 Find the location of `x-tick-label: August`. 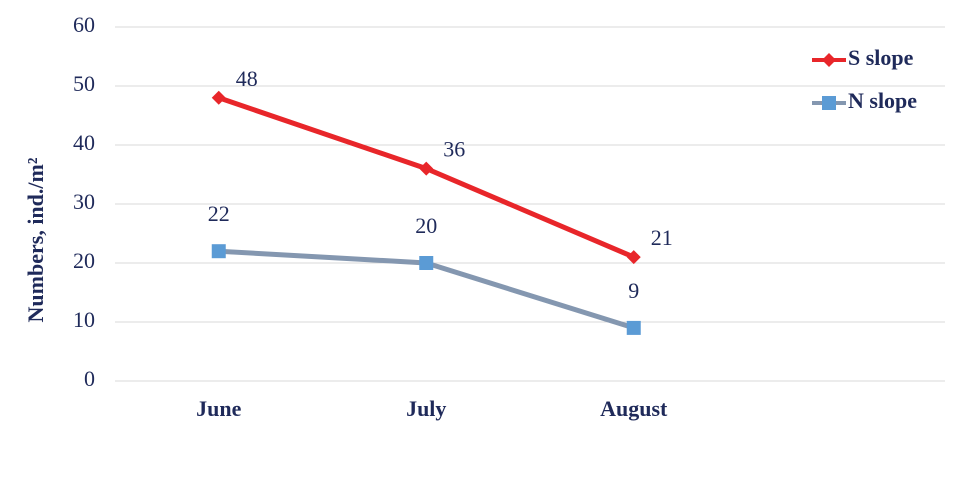

x-tick-label: August is located at coordinates (634, 408).